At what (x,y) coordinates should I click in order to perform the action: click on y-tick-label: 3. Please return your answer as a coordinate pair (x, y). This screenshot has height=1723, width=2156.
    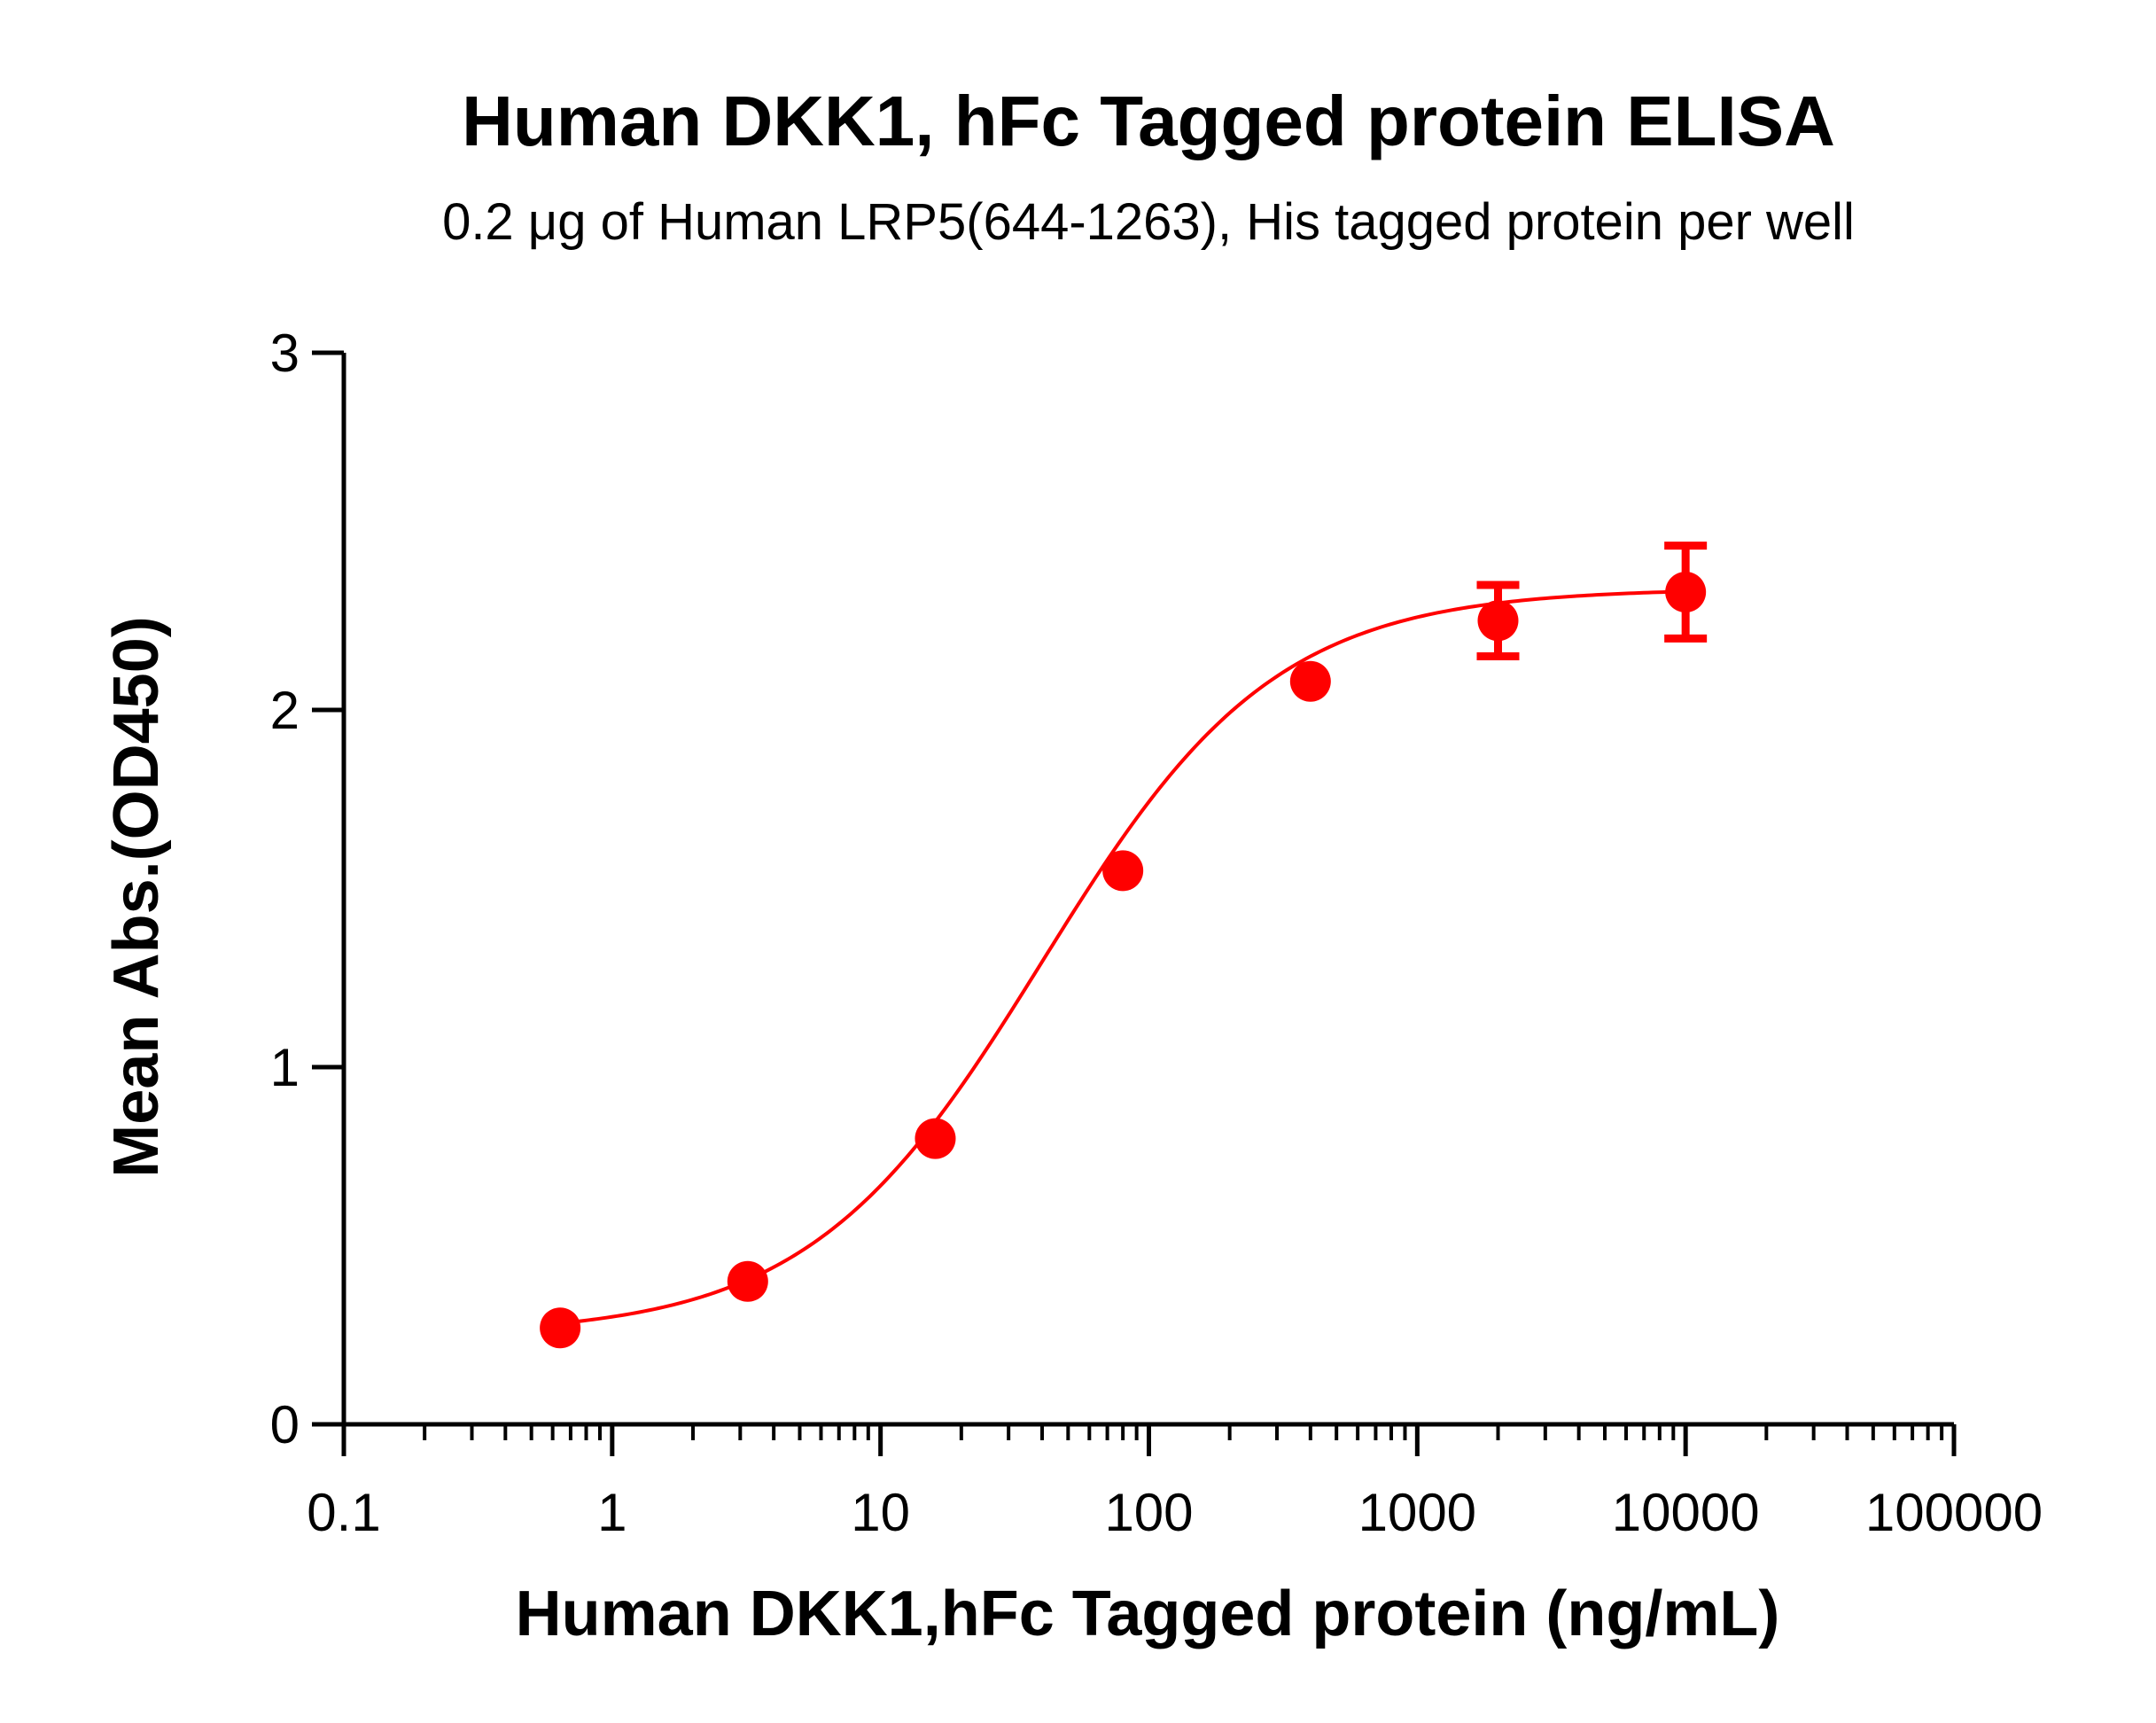
    Looking at the image, I should click on (285, 353).